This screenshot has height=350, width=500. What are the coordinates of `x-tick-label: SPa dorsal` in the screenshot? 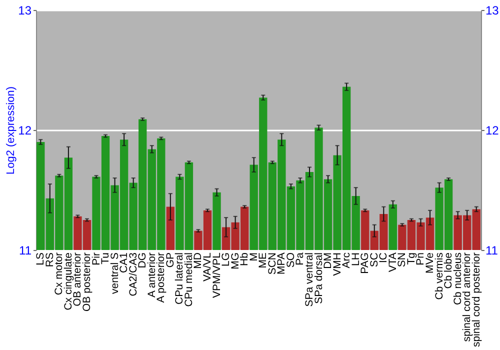 It's located at (318, 278).